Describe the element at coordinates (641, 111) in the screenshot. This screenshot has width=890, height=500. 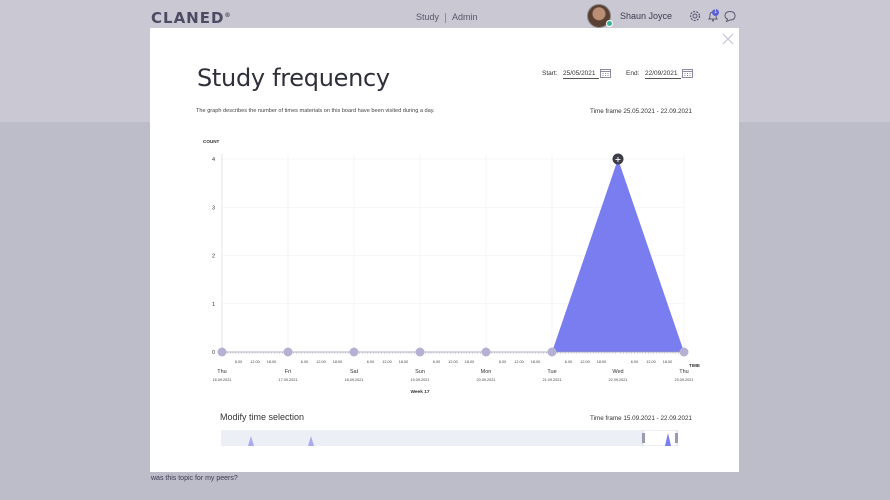
I see `timeframe-label: Time frame 25.05.2021 - 22.09.2021` at that location.